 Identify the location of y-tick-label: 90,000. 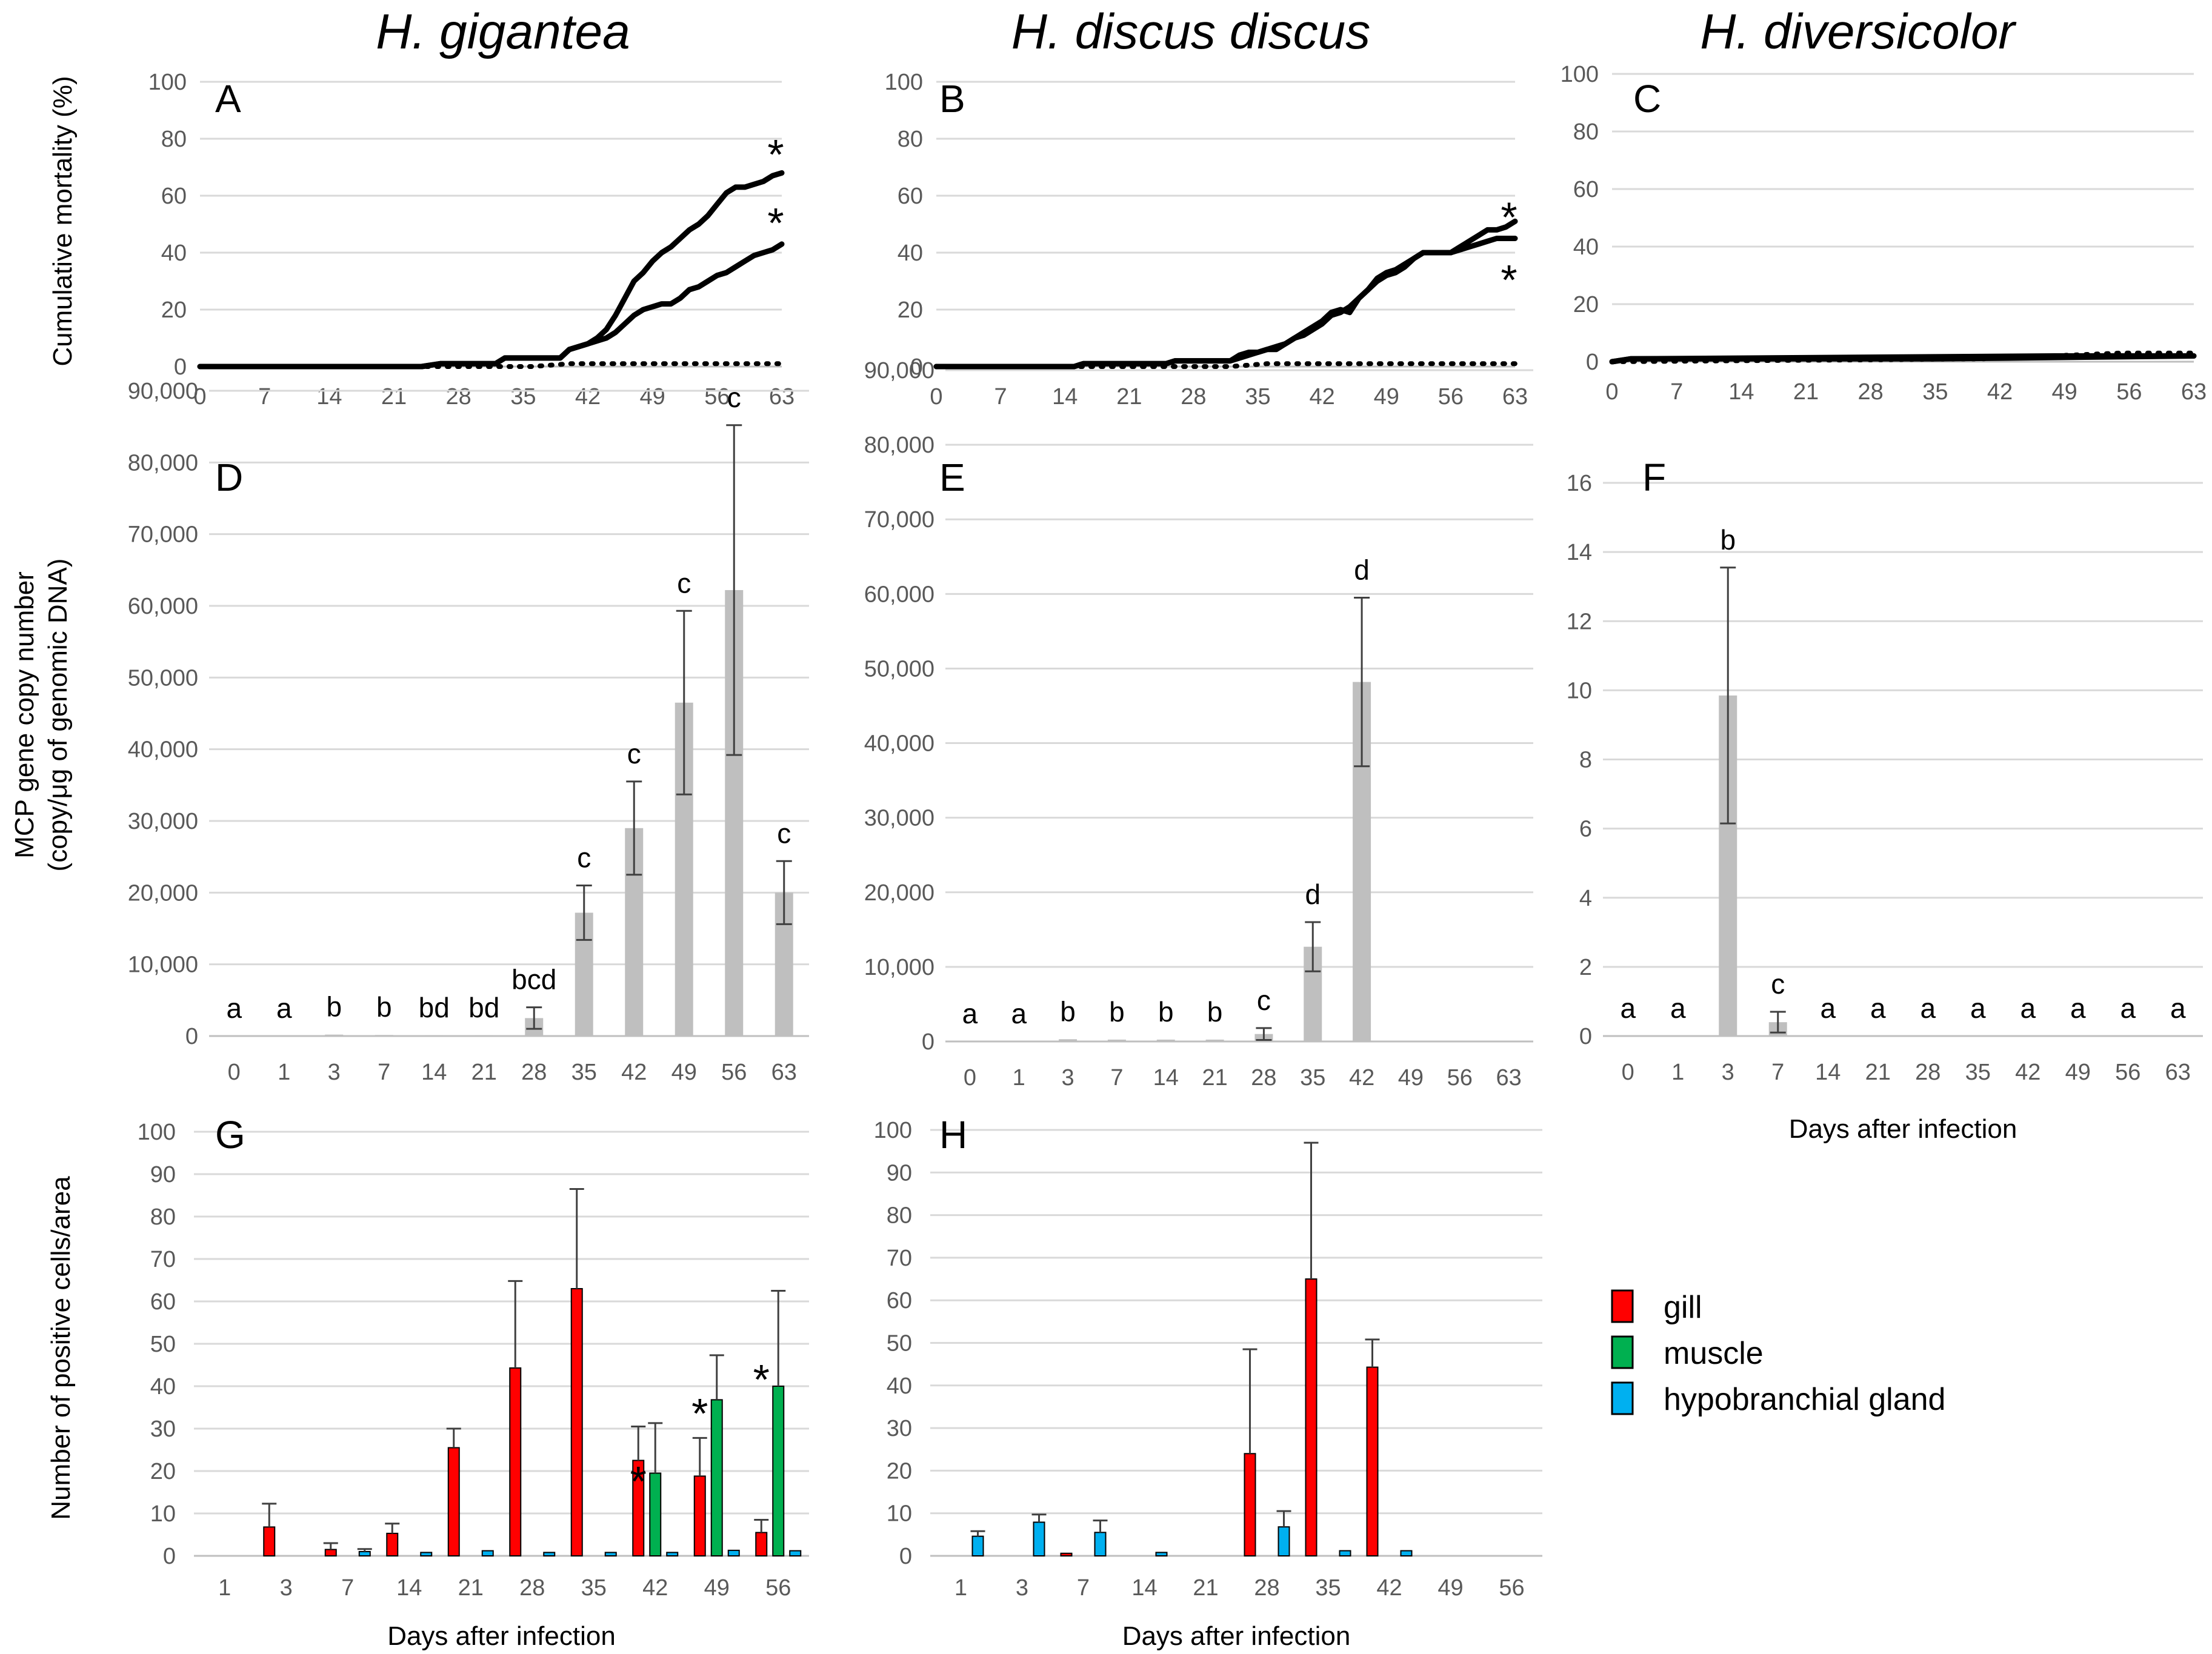
(163, 391).